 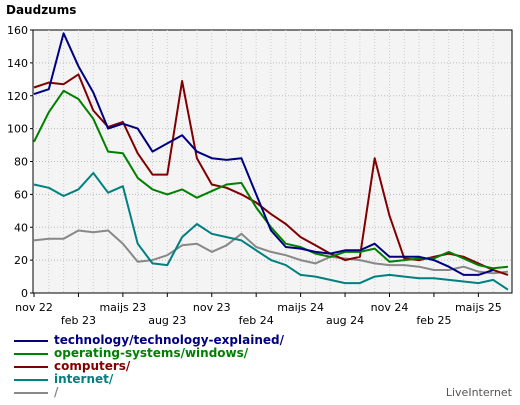 What do you see at coordinates (256, 320) in the screenshot?
I see `x-tick-label: feb 24` at bounding box center [256, 320].